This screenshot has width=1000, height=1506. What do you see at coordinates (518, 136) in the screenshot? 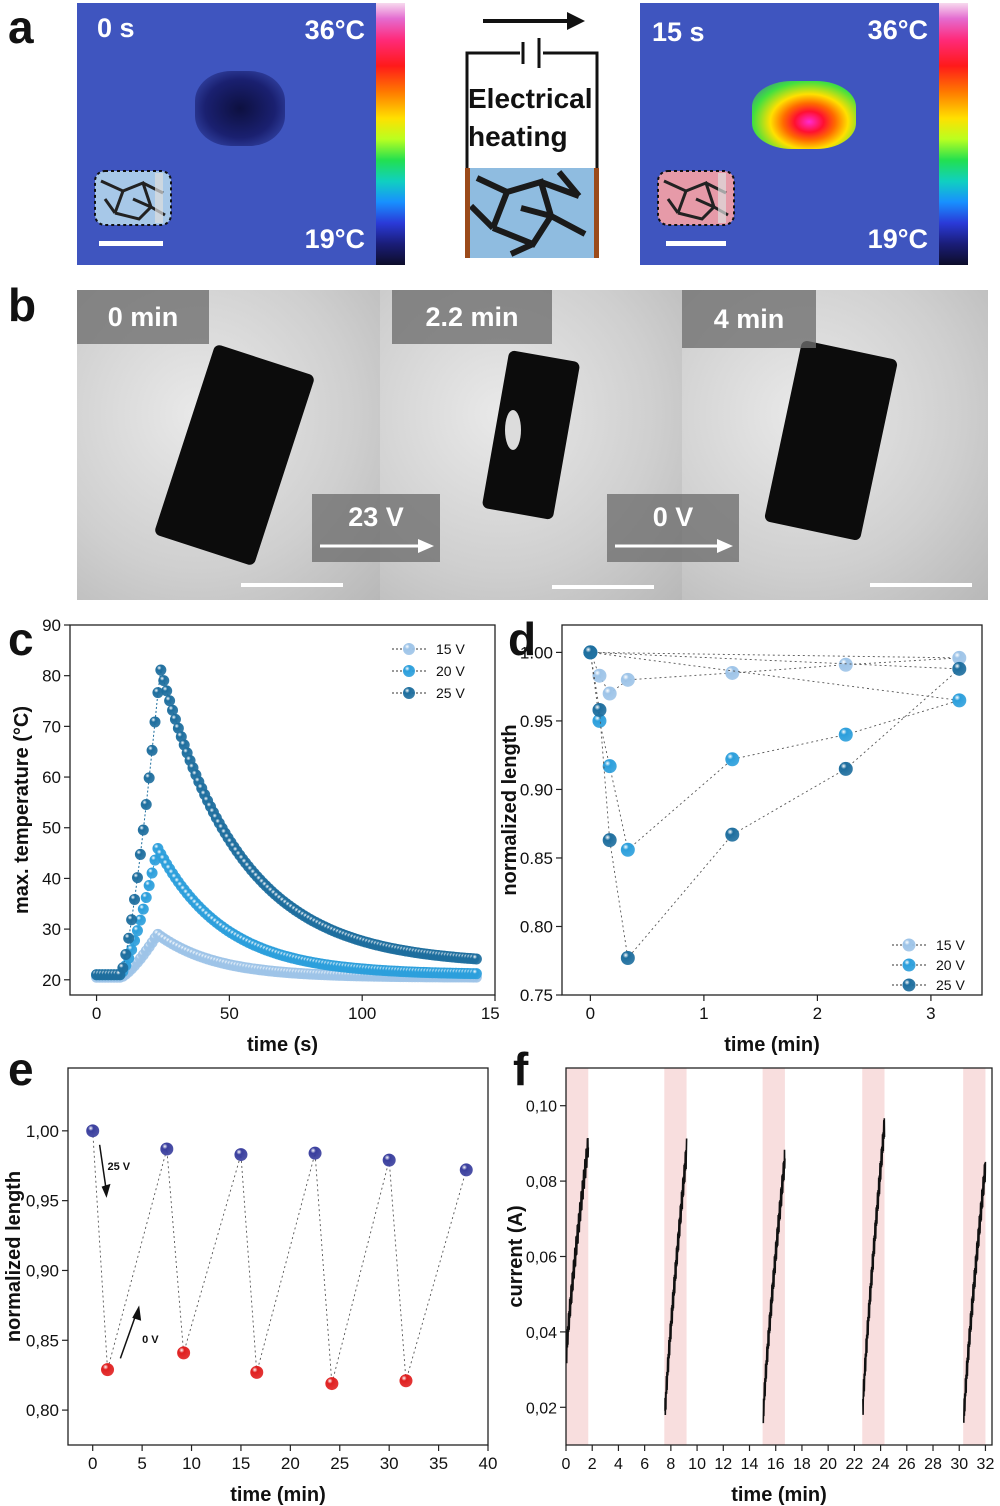
I see `diagram-caption-line2: heating` at bounding box center [518, 136].